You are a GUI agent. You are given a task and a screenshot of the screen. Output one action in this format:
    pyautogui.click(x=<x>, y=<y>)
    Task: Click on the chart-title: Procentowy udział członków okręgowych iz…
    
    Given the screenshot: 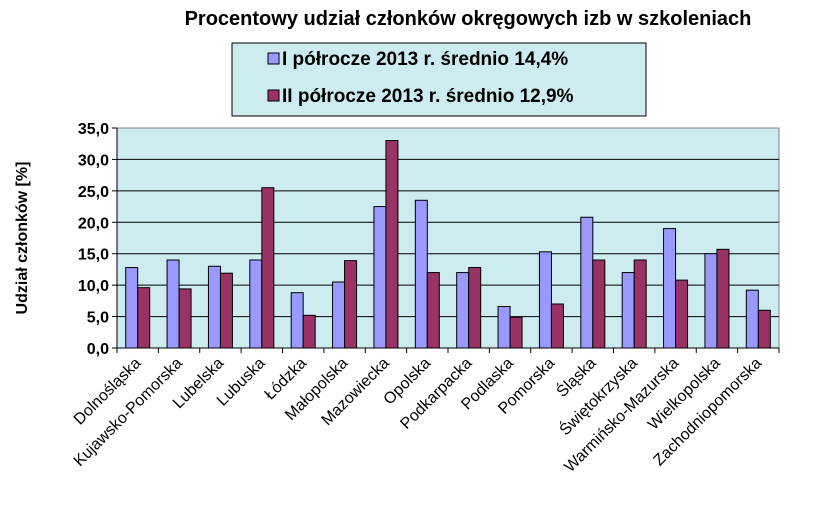 What is the action you would take?
    pyautogui.click(x=468, y=19)
    